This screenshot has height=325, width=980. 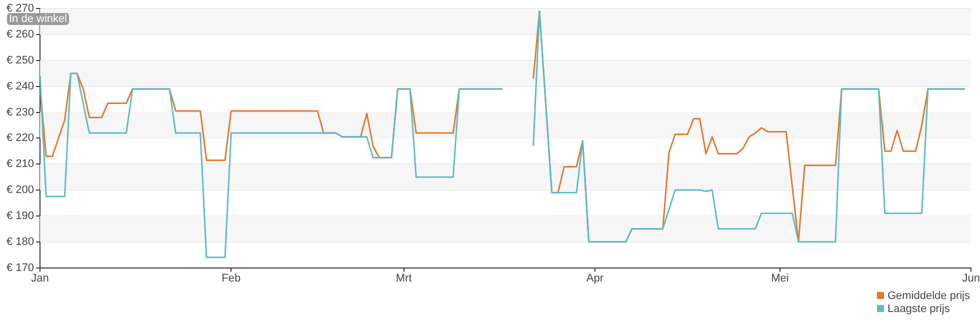 I want to click on y-tick-label: € 260, so click(x=20, y=34).